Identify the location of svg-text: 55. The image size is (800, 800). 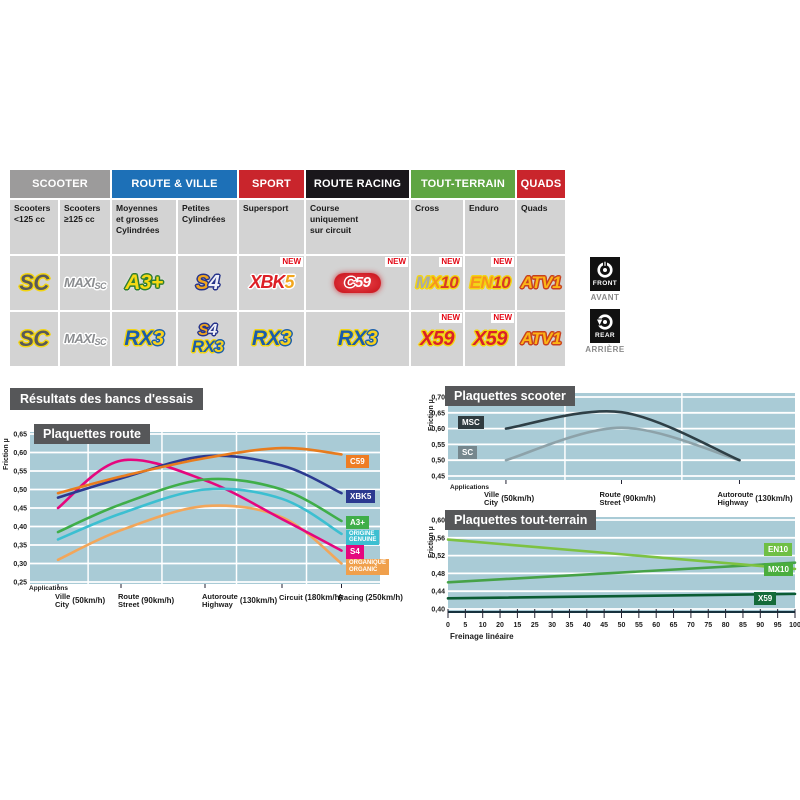
(639, 625).